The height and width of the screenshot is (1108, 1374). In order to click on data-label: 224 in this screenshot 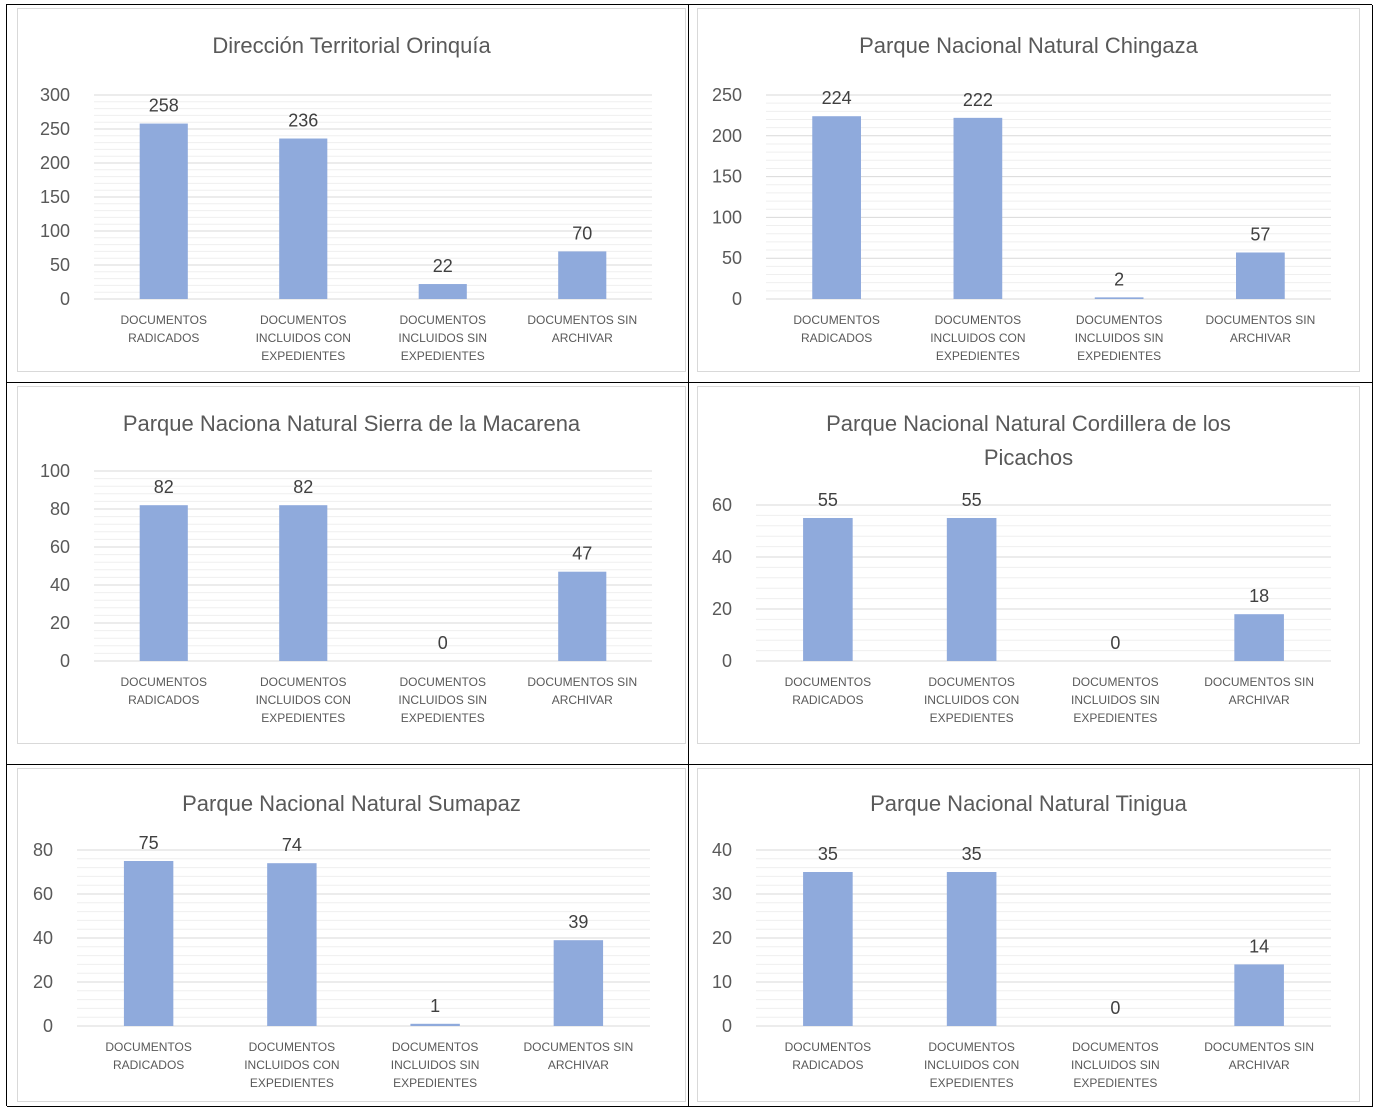, I will do `click(837, 98)`.